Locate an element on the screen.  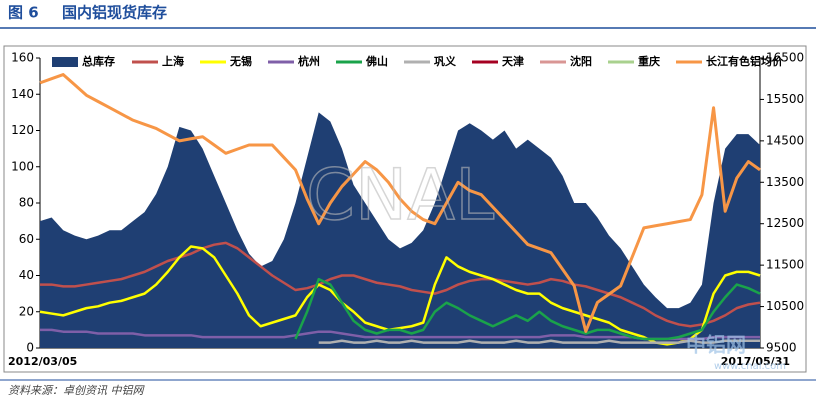
legend-label: 上海 is located at coordinates (173, 61).